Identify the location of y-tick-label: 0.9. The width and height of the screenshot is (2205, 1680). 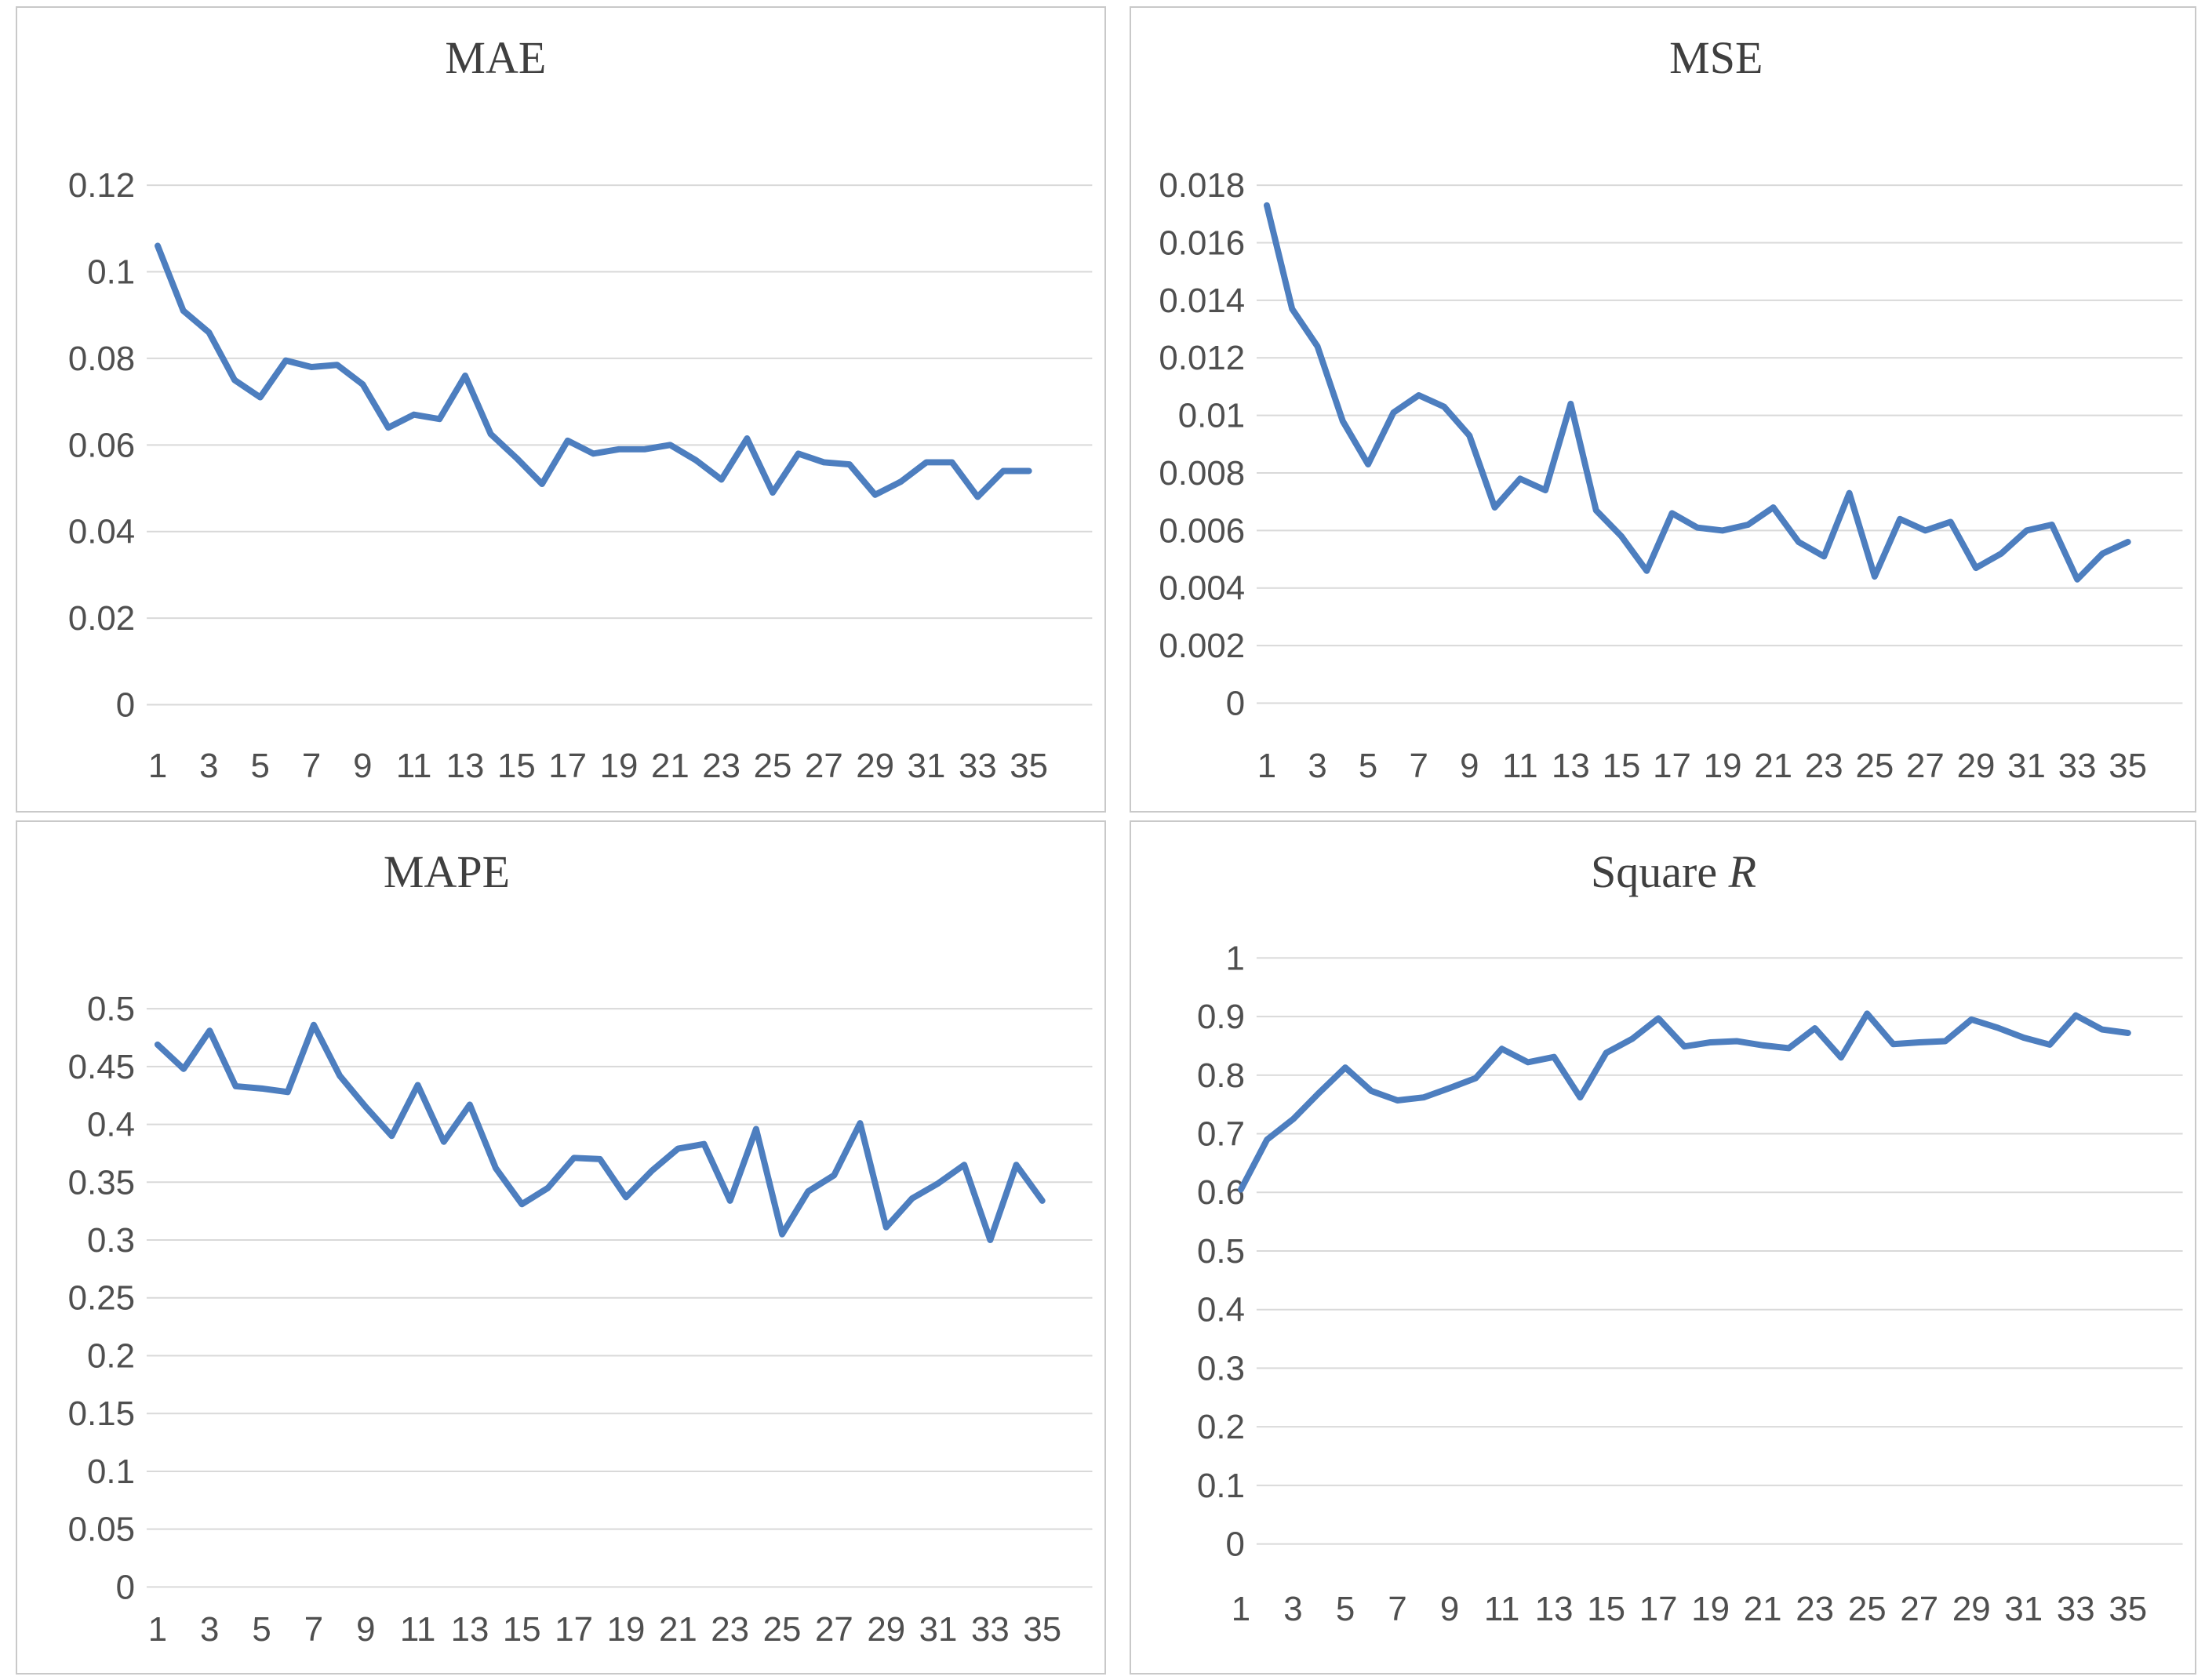
(1221, 1017).